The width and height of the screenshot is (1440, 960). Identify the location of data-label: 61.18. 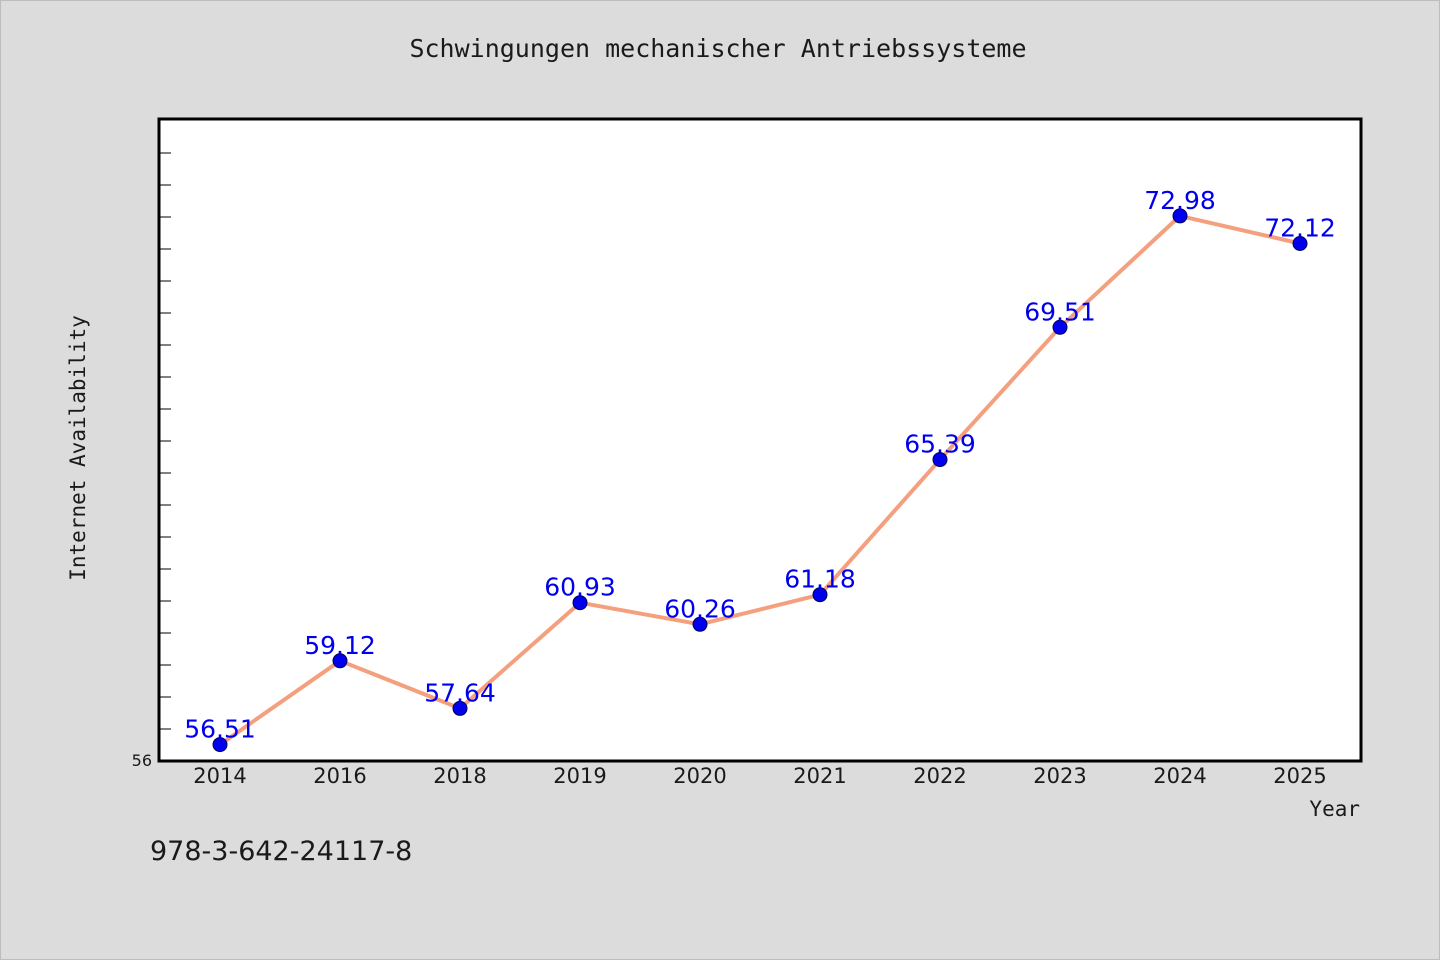
(820, 579).